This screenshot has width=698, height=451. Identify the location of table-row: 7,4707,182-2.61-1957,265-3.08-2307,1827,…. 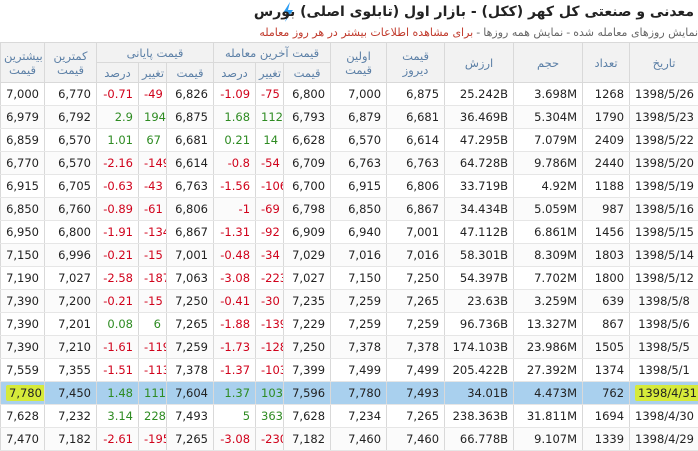
(349, 439).